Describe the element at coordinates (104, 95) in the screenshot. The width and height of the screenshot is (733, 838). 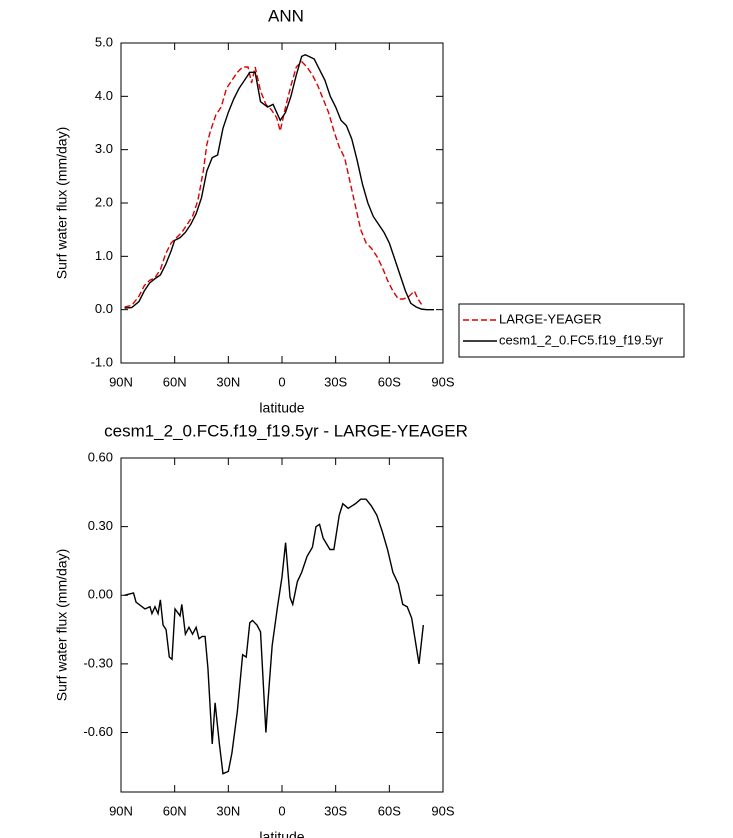
I see `y-tick-label: 4.0` at that location.